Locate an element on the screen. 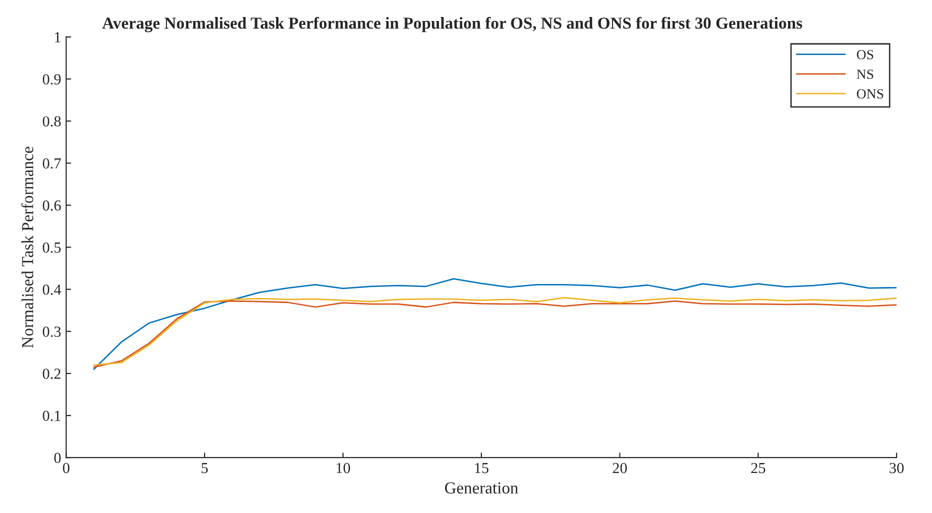 The height and width of the screenshot is (513, 932). y-tick-label: 0 is located at coordinates (57, 458).